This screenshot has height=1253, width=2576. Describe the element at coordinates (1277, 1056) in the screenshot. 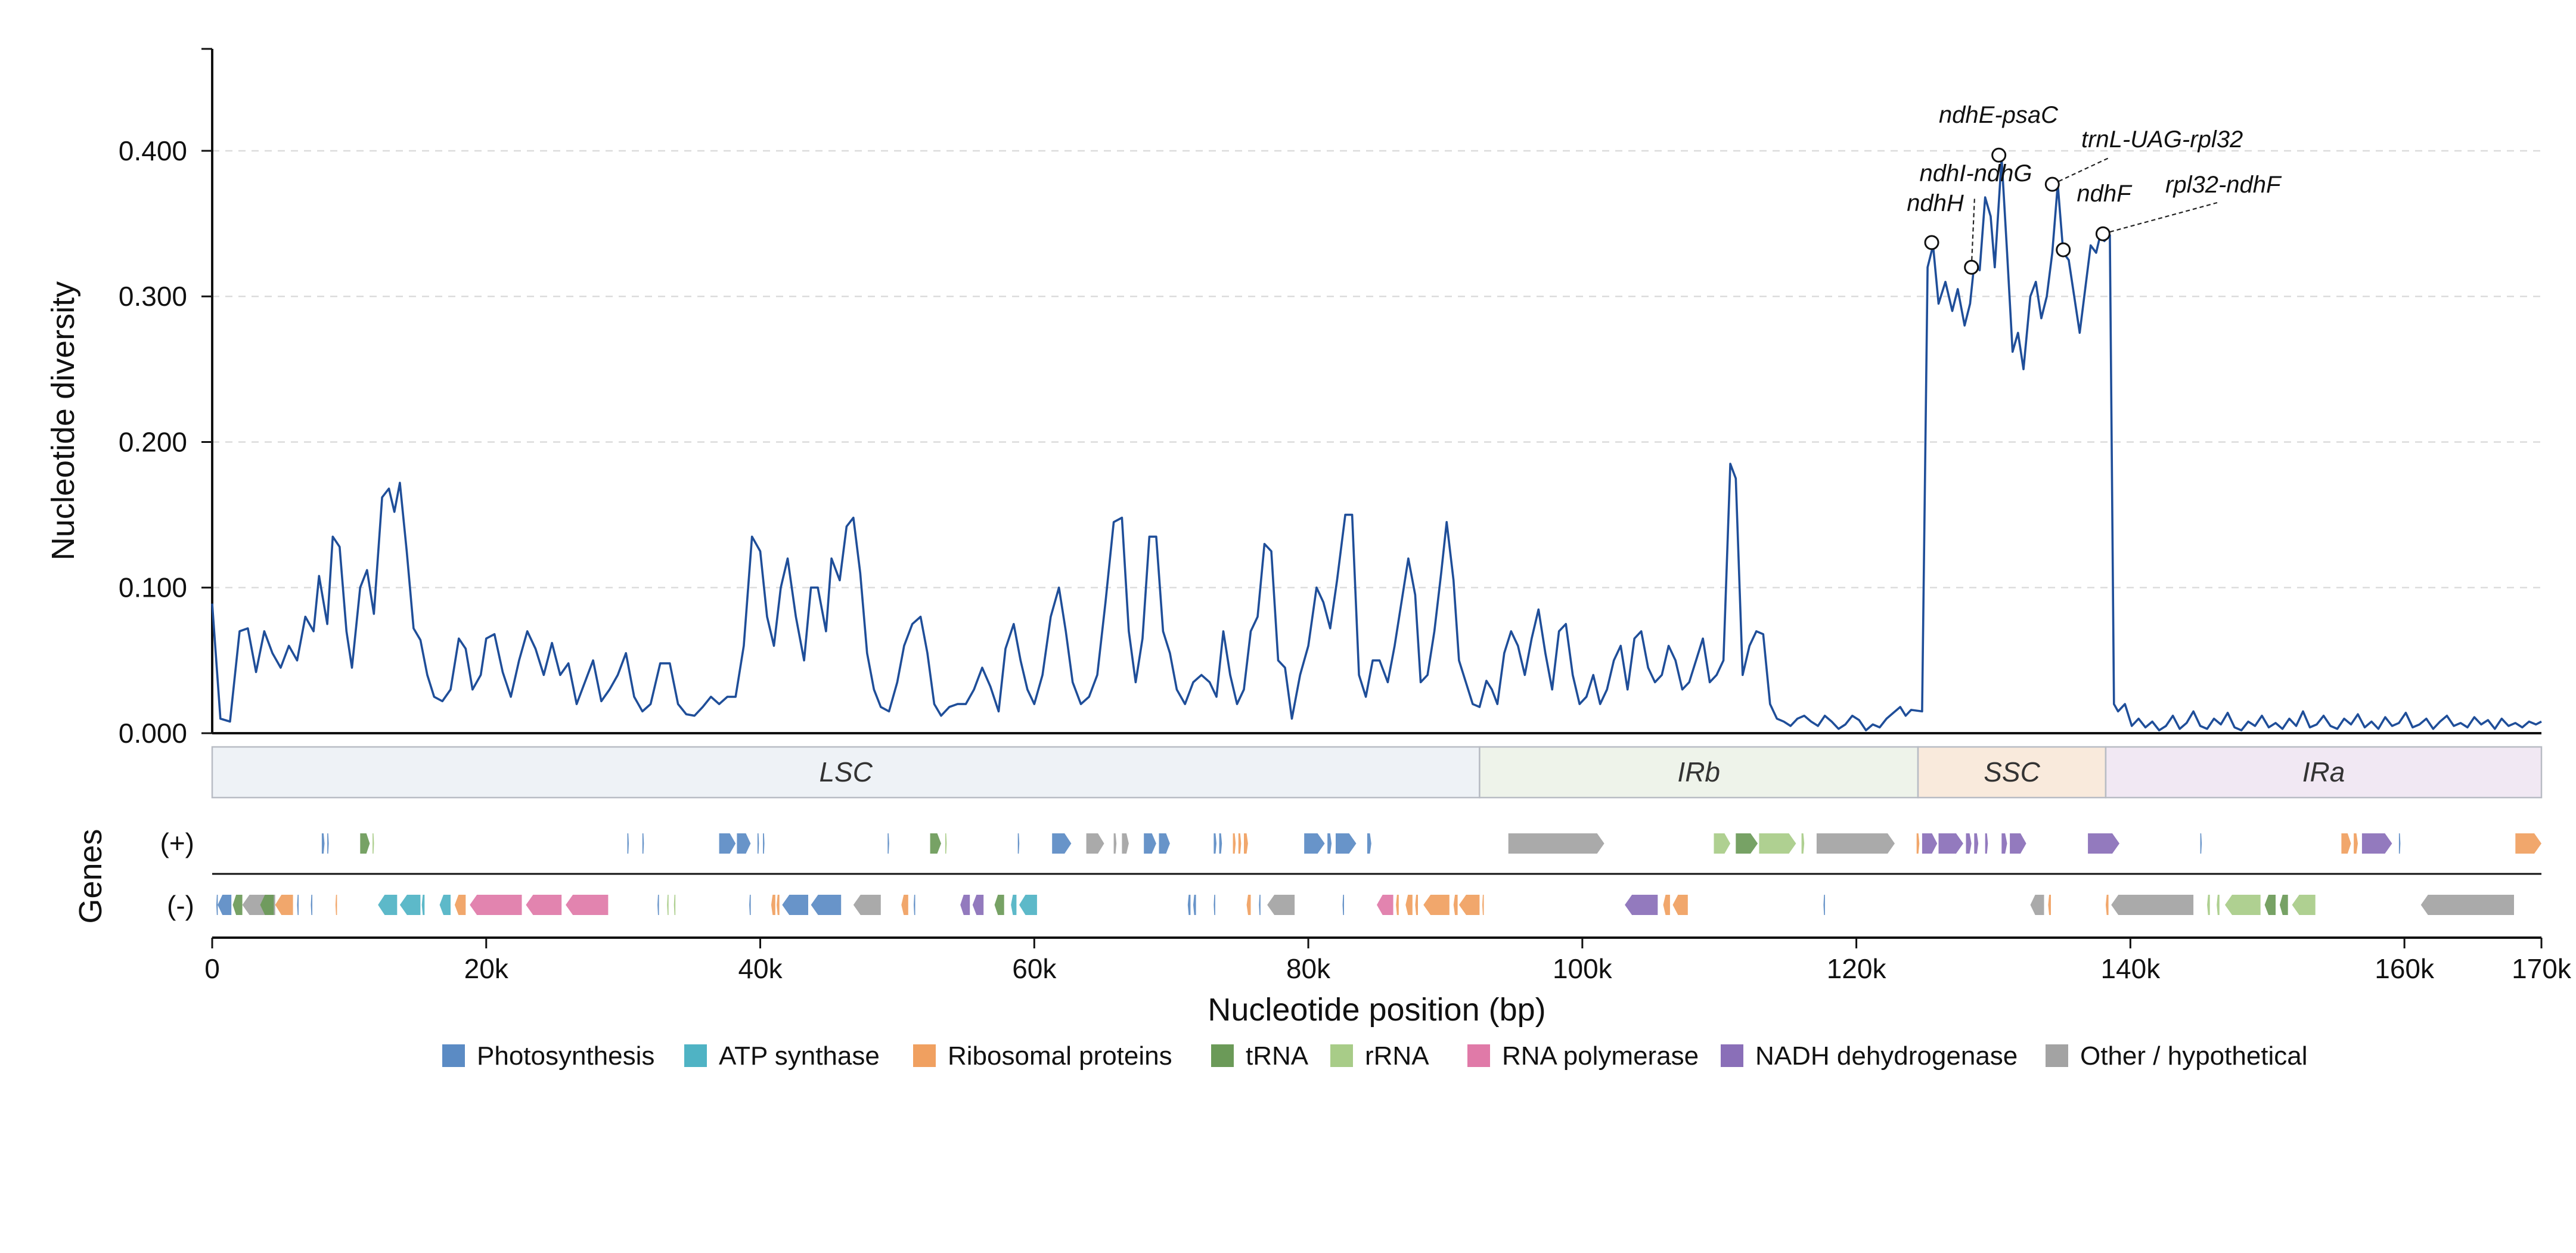

I see `legend-label: tRNA` at that location.